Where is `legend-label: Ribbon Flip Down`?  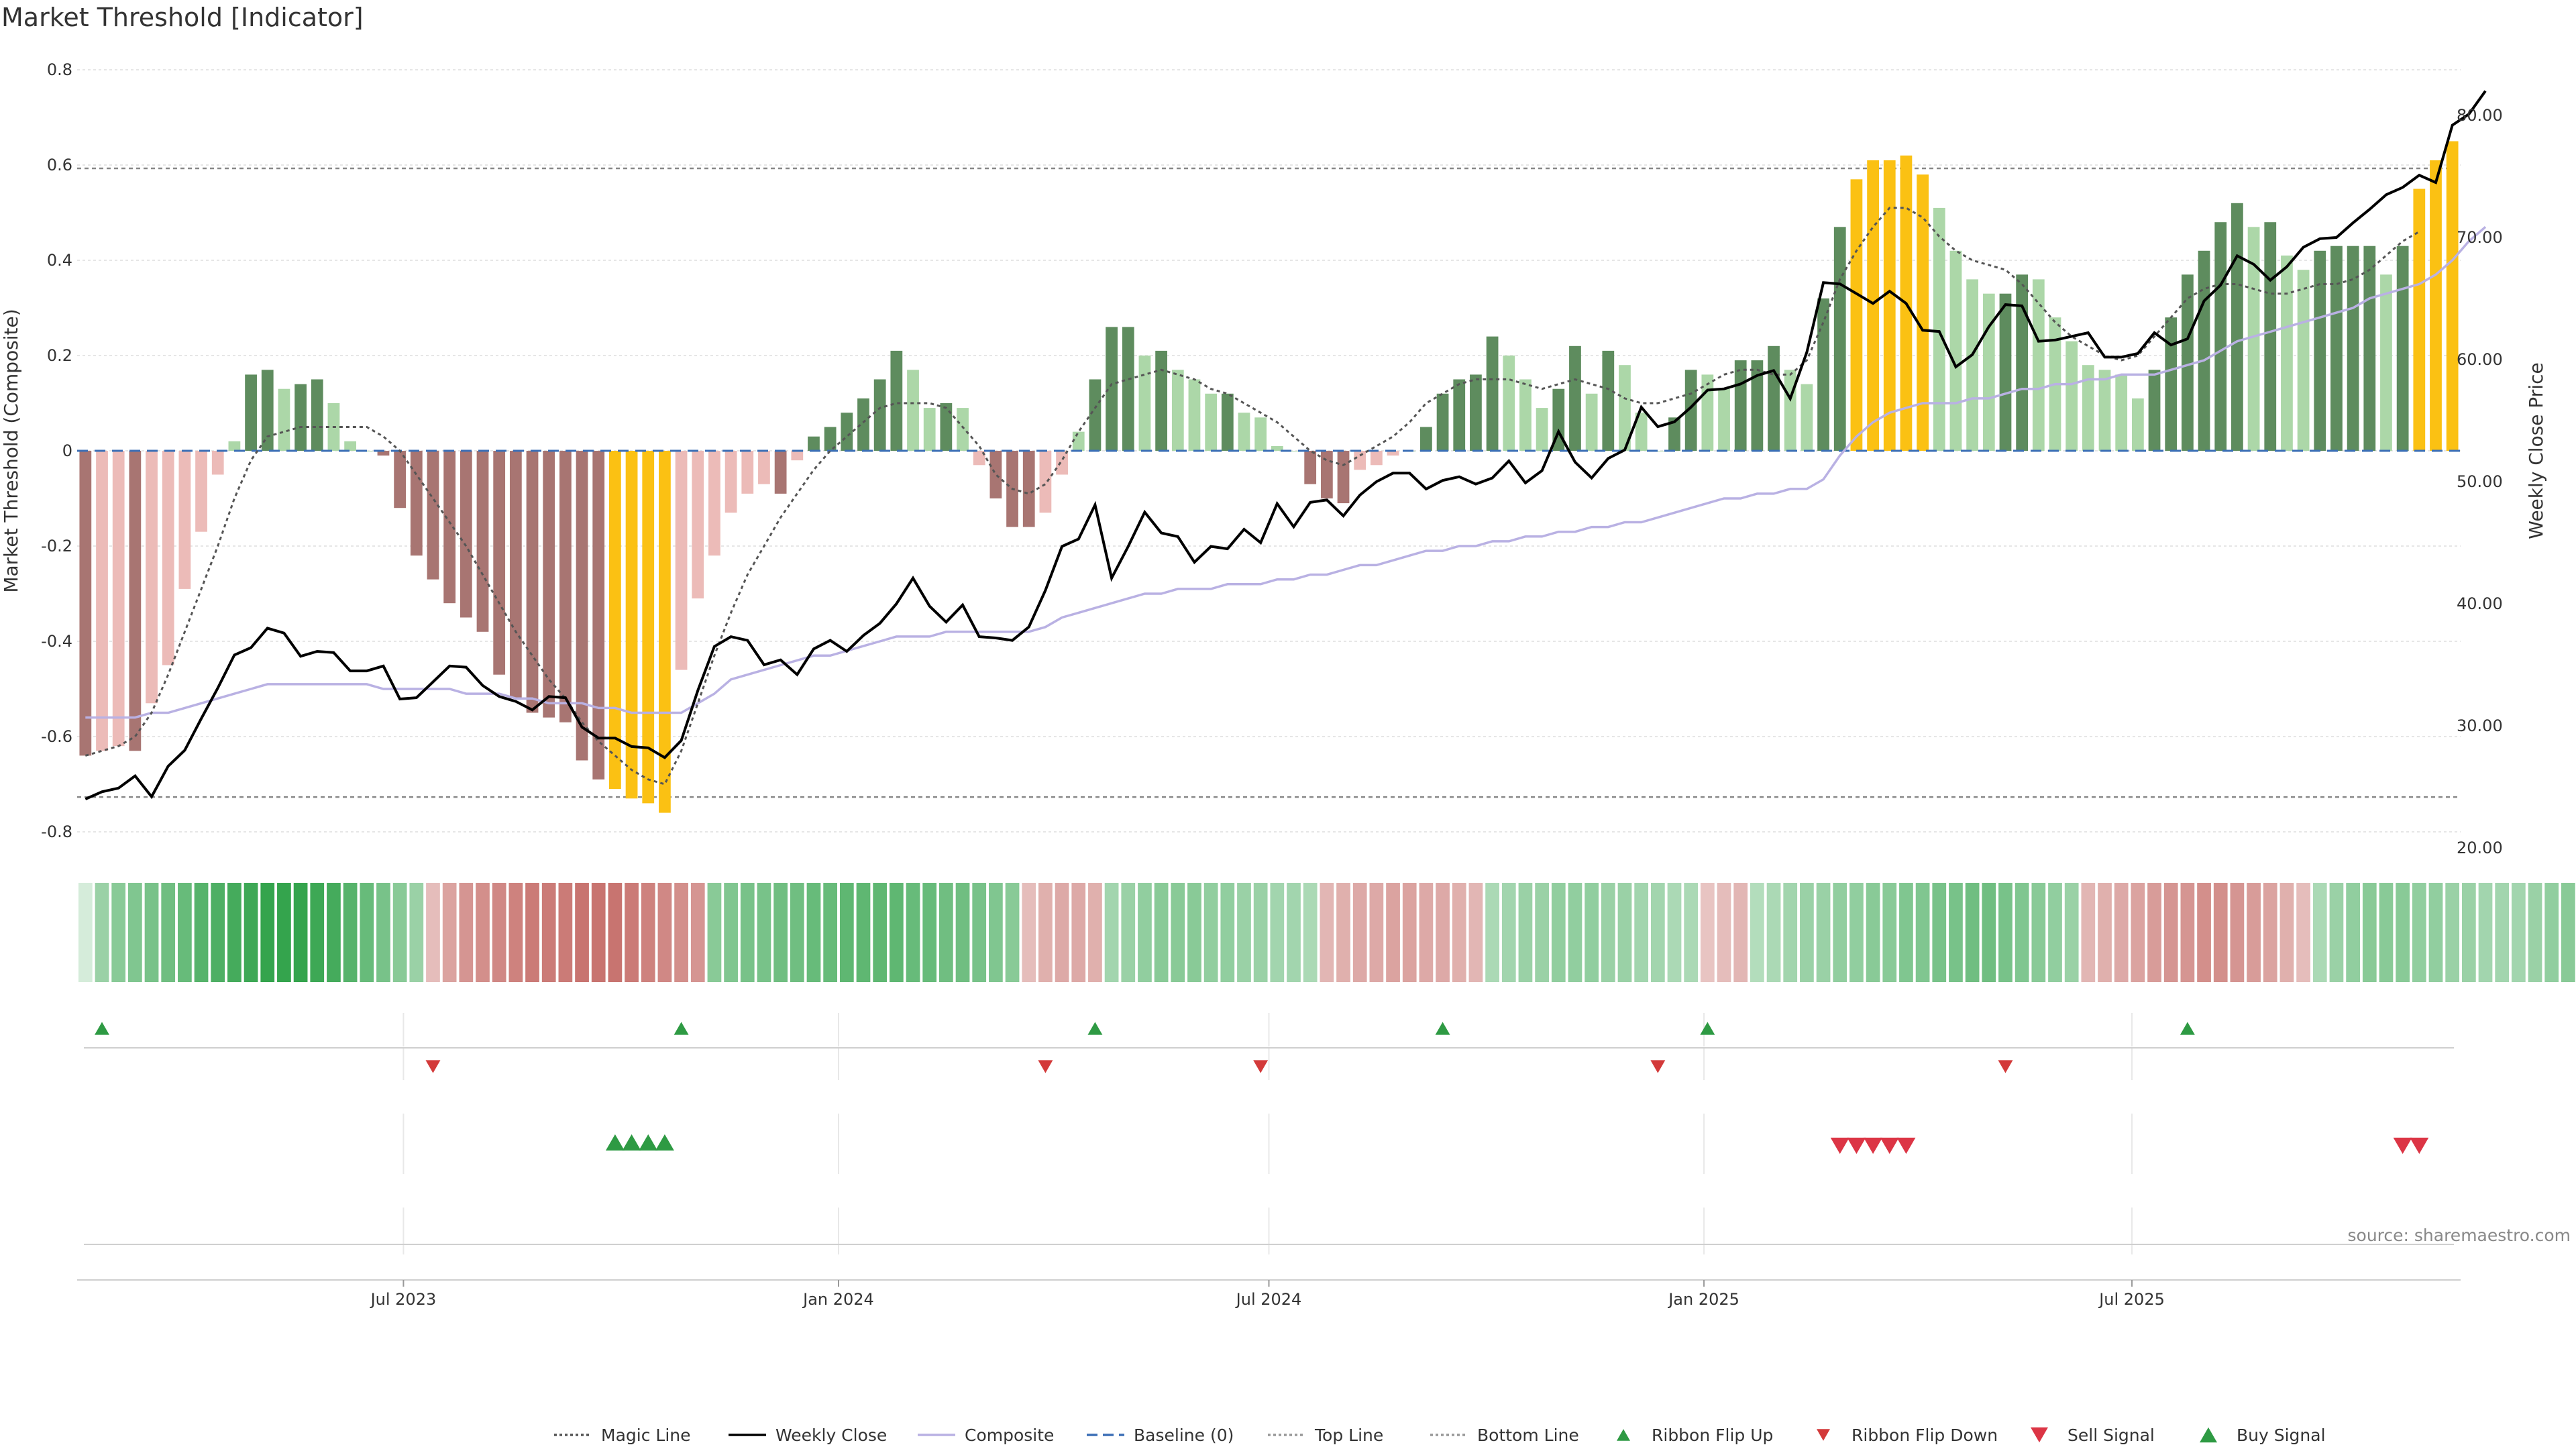 legend-label: Ribbon Flip Down is located at coordinates (1924, 1435).